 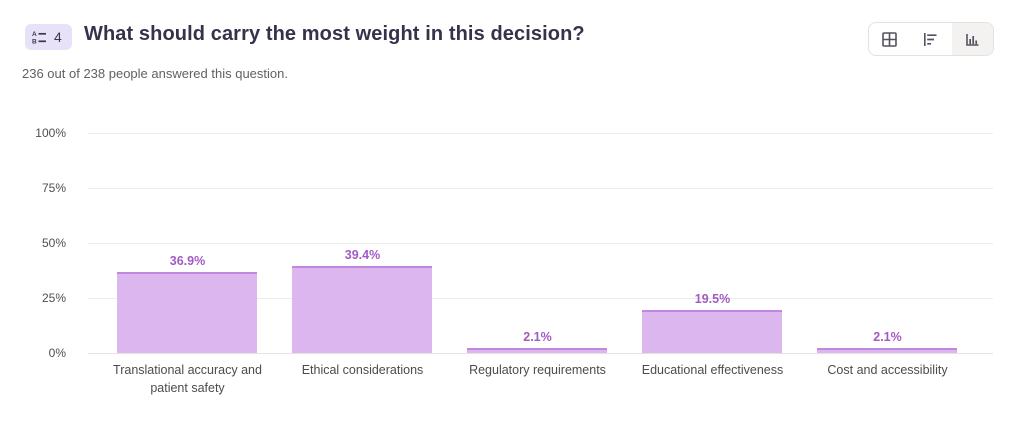 What do you see at coordinates (53, 298) in the screenshot?
I see `y-tick-label: 25%` at bounding box center [53, 298].